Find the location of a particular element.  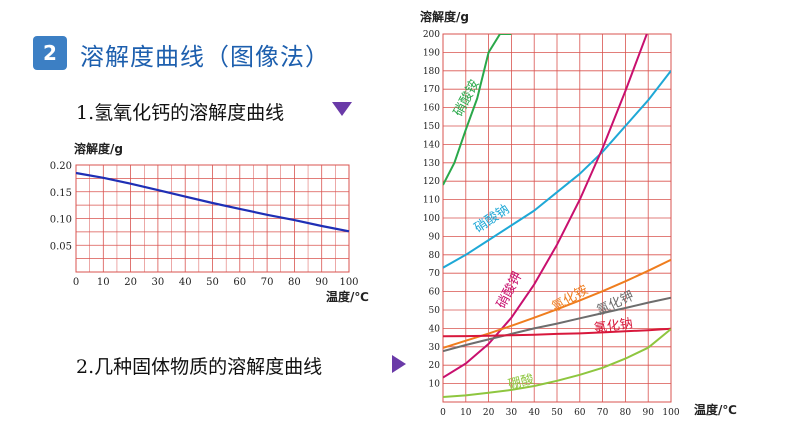

y-tick-label: 0.10 is located at coordinates (61, 220).